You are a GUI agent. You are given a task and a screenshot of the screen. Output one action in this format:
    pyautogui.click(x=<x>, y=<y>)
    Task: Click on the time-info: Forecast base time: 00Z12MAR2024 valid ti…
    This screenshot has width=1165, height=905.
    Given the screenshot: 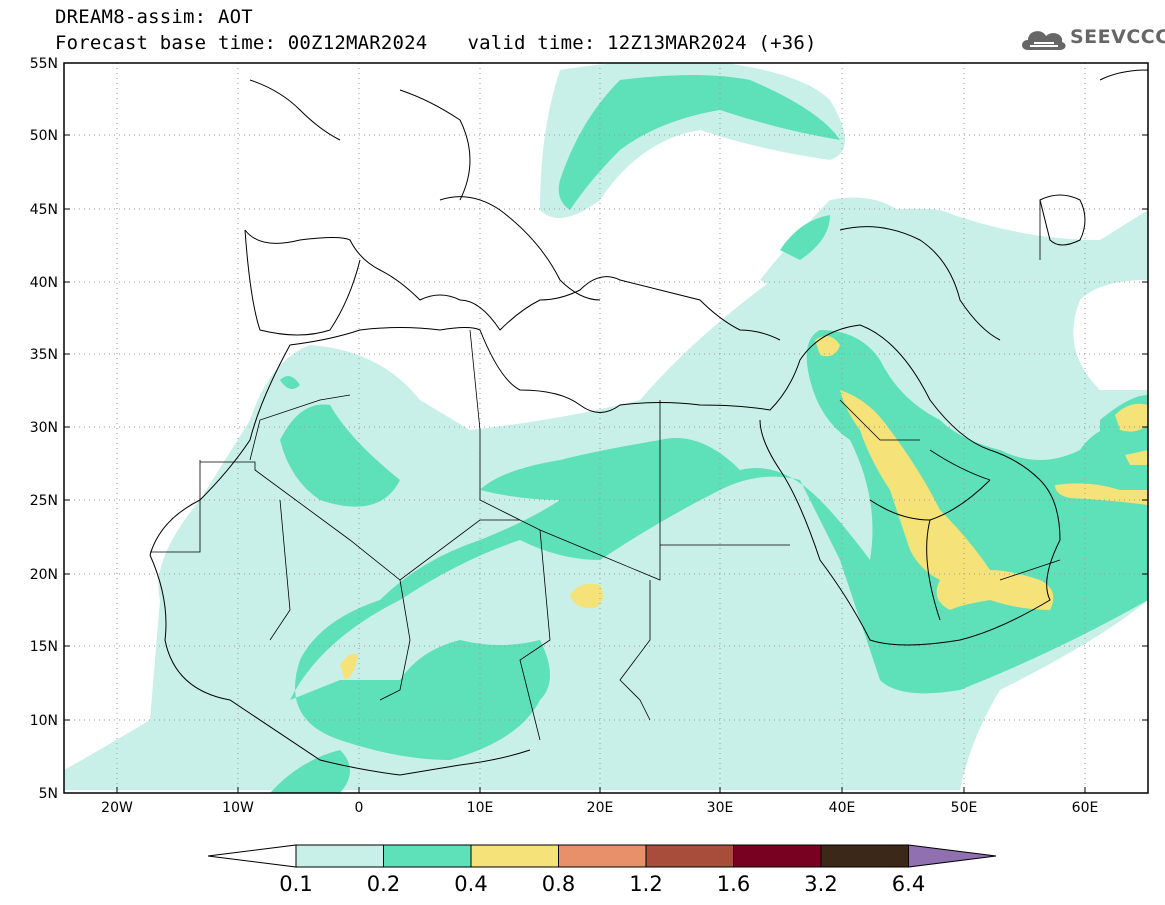 What is the action you would take?
    pyautogui.click(x=436, y=43)
    